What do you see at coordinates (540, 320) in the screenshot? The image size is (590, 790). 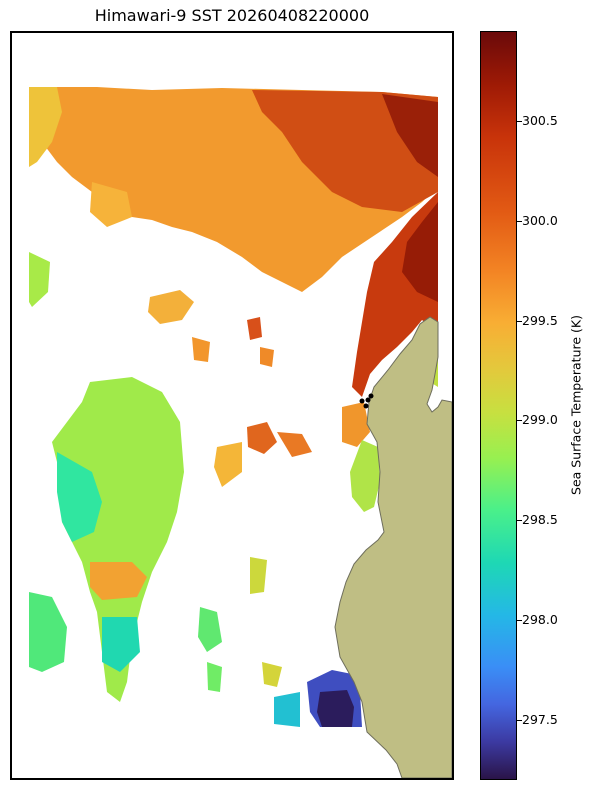 I see `colorbar-tick-label: 299.5` at bounding box center [540, 320].